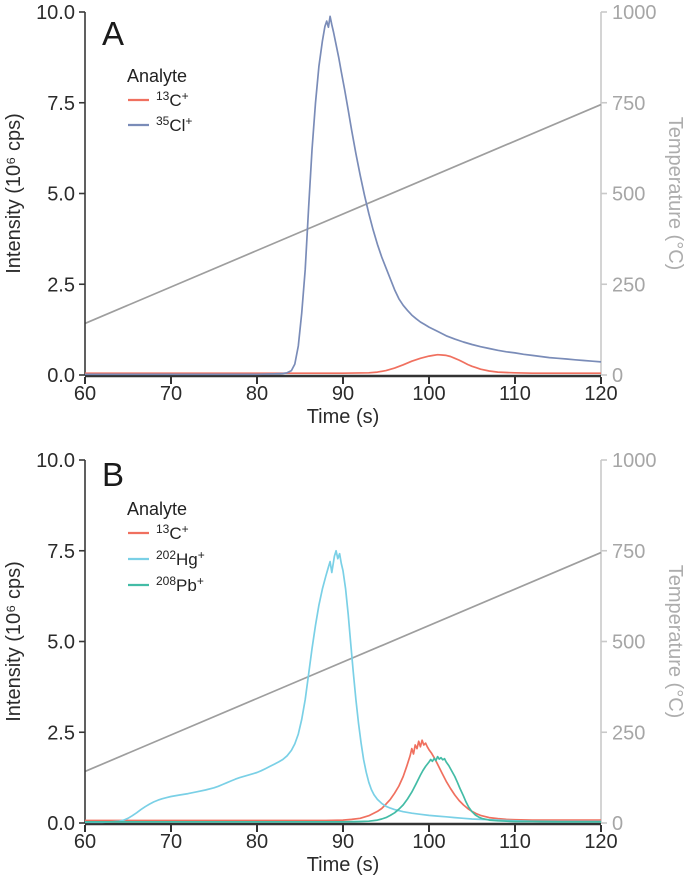 The height and width of the screenshot is (877, 685). What do you see at coordinates (180, 584) in the screenshot?
I see `legend-label-208pb: 208Pb+` at bounding box center [180, 584].